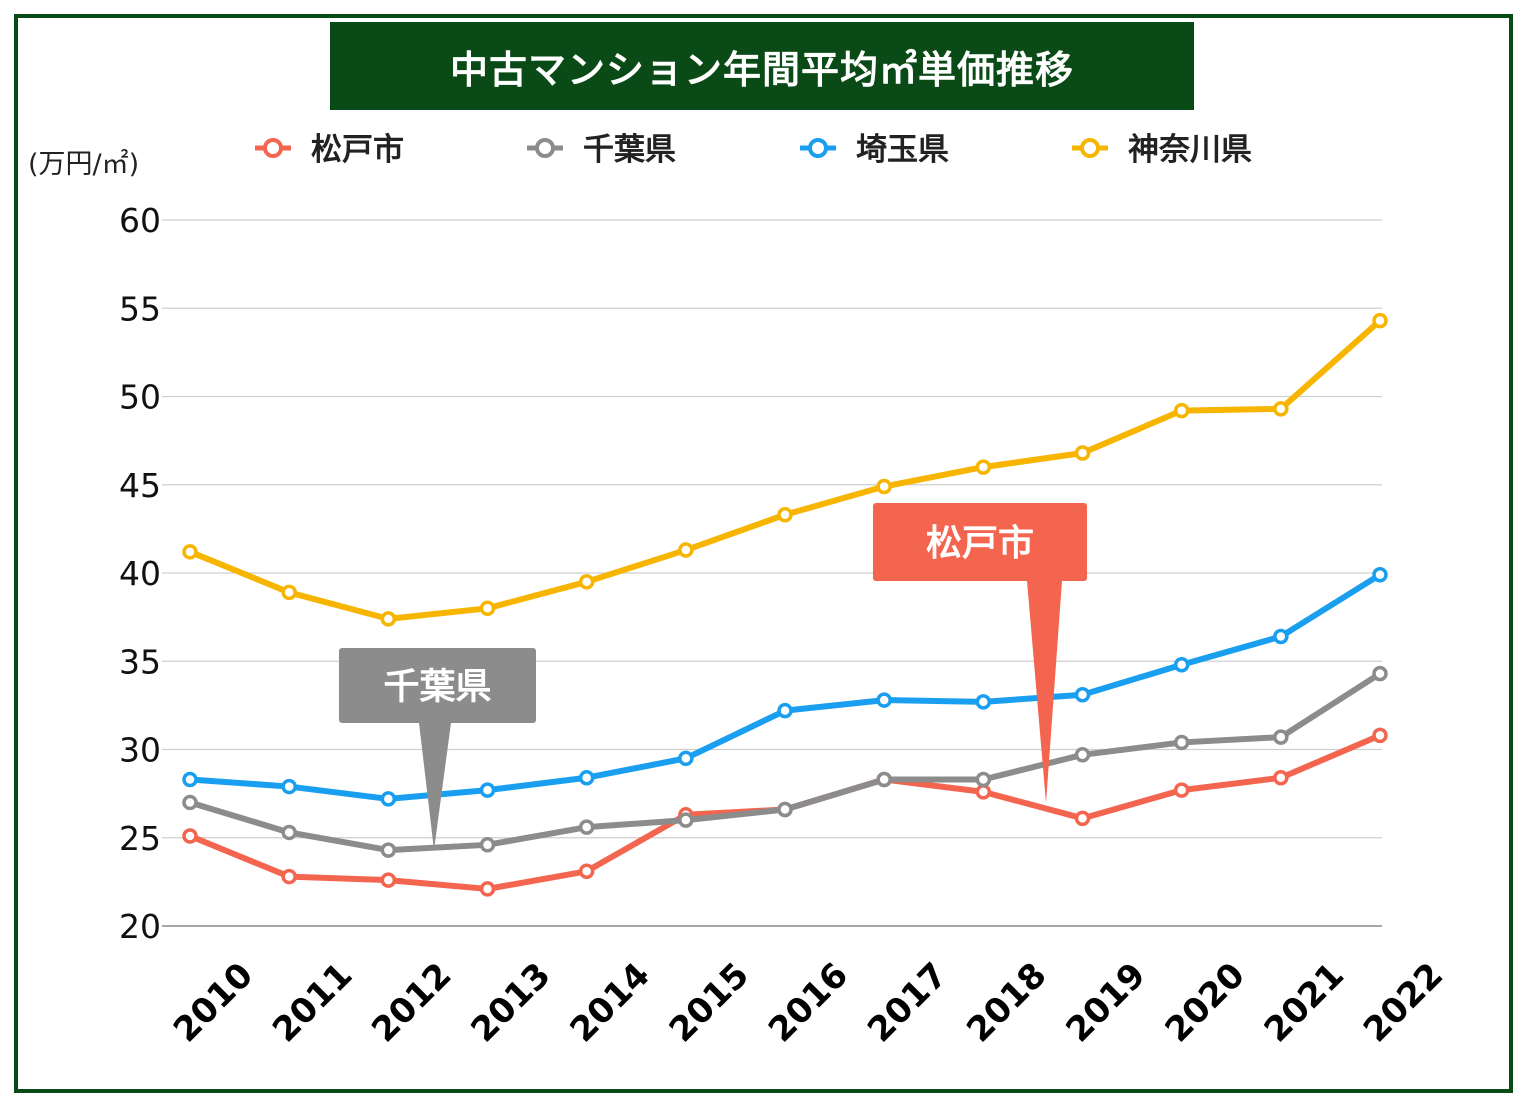 Image resolution: width=1519 pixels, height=1103 pixels. What do you see at coordinates (762, 66) in the screenshot?
I see `chart-title: 中古マンション年間平均㎡単価推移` at bounding box center [762, 66].